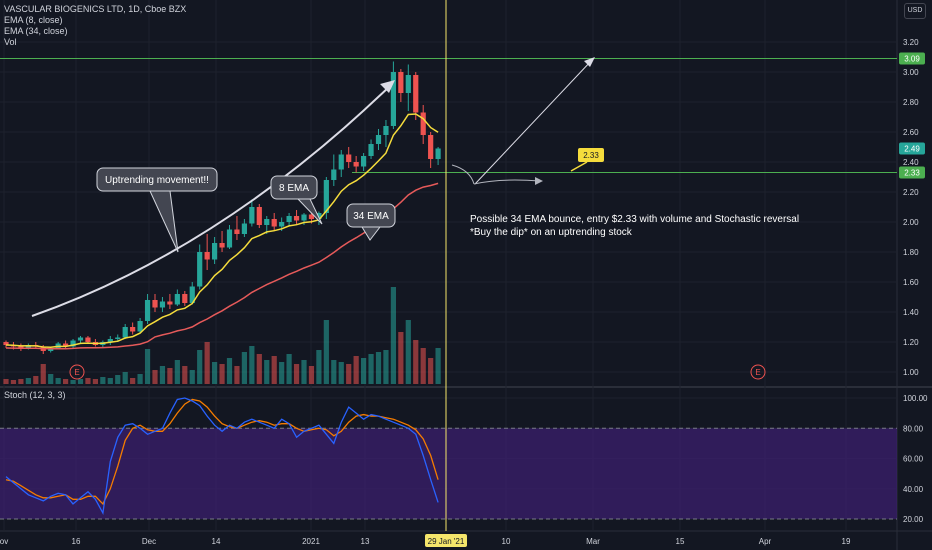 This screenshot has width=932, height=550. I want to click on earnings-marker-2: E, so click(758, 372).